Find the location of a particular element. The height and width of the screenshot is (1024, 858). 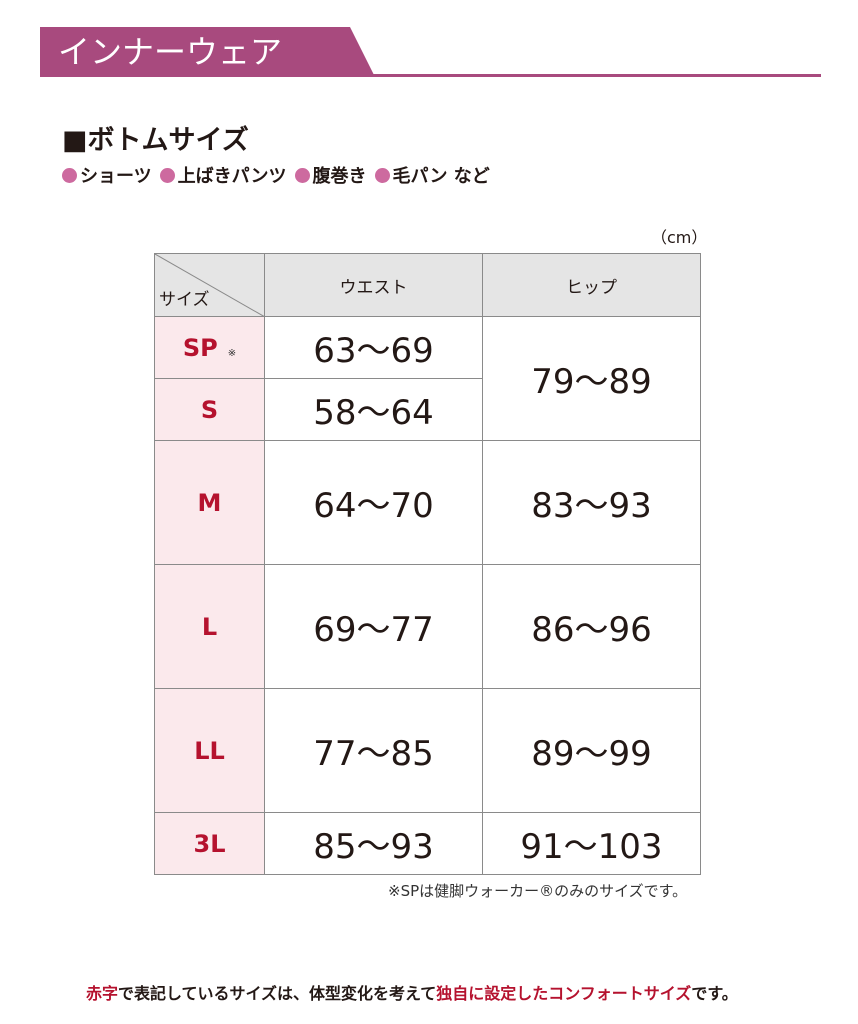

note-text: で表記しているサイズは、体型変化を考えて is located at coordinates (277, 993).